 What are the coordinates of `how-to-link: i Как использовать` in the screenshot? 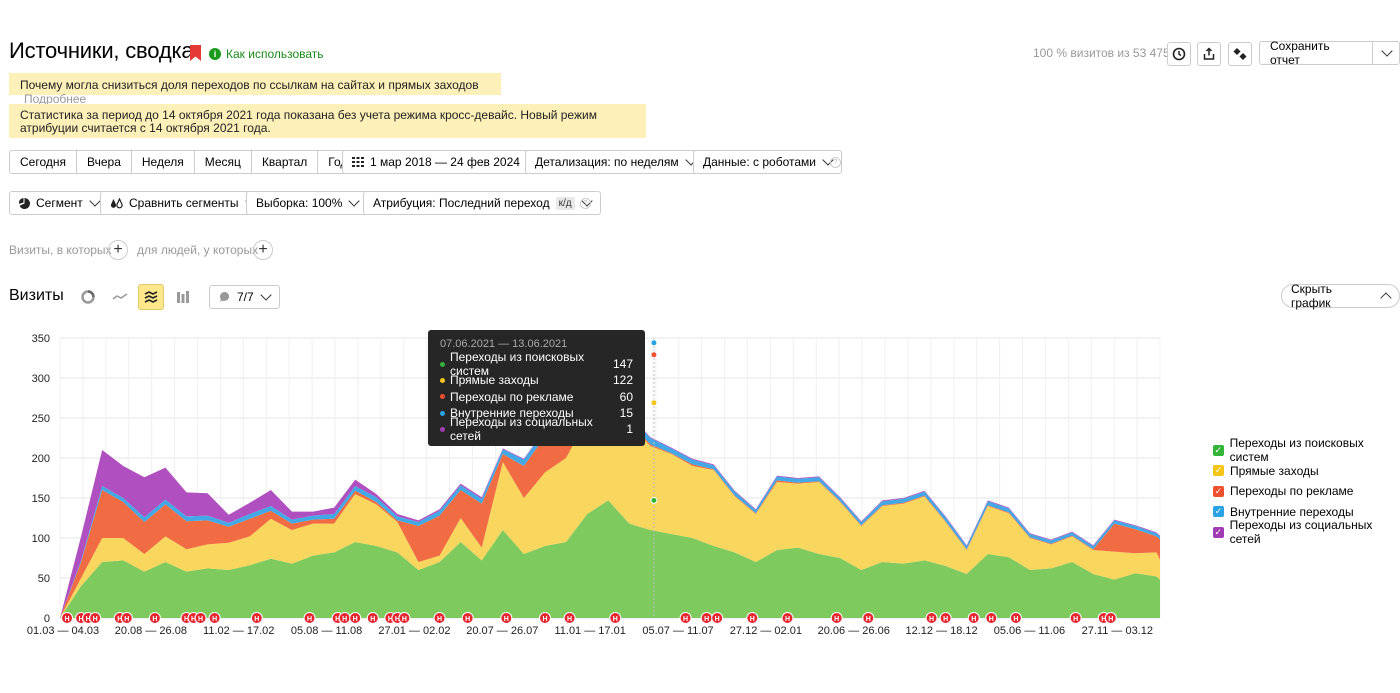 It's located at (266, 54).